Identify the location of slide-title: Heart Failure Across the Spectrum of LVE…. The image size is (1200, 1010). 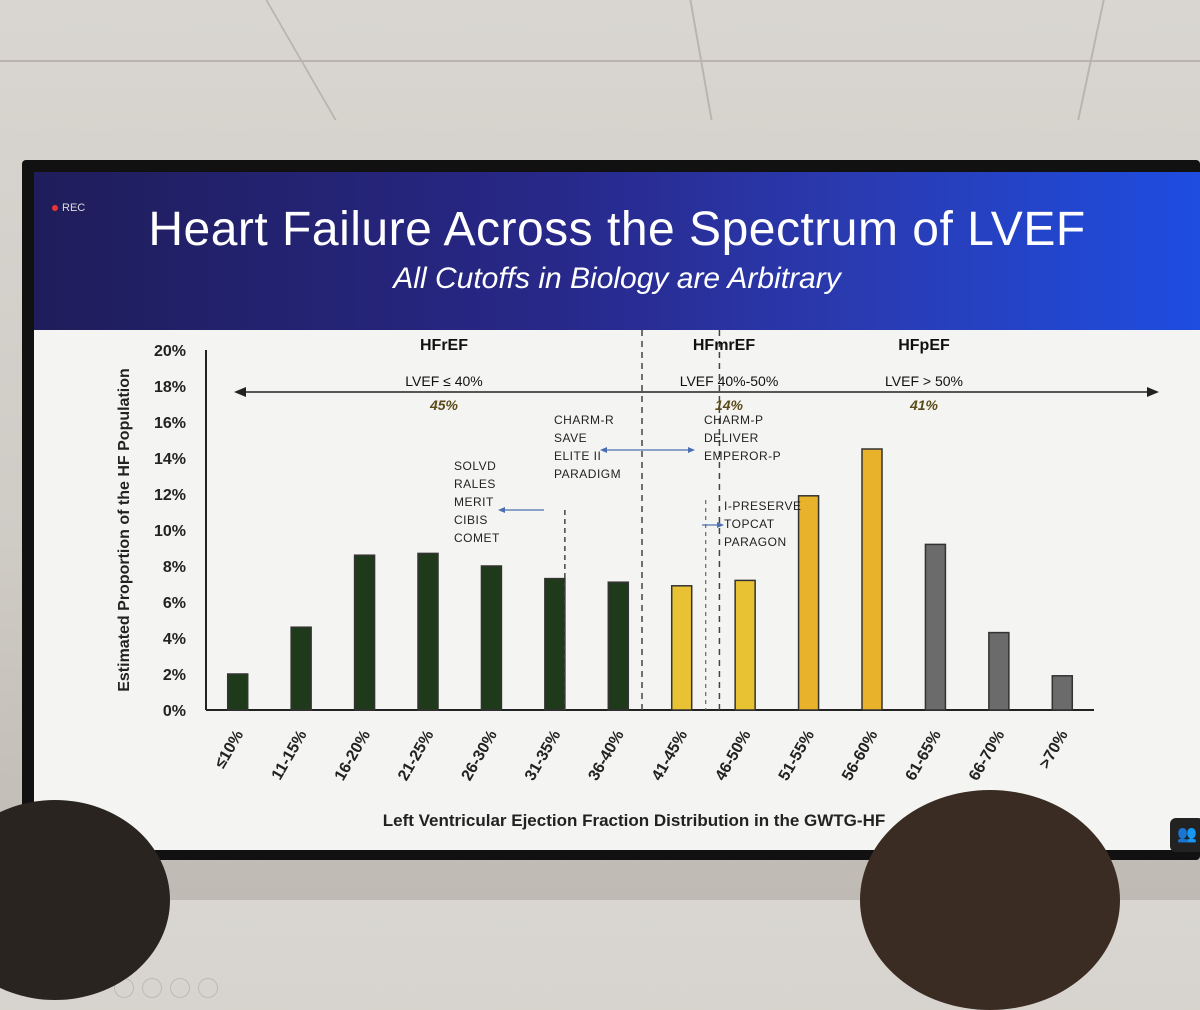
(617, 229).